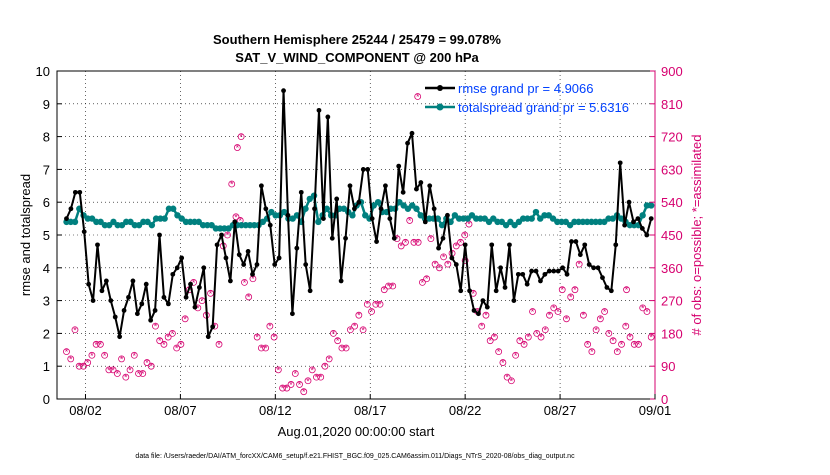  Describe the element at coordinates (46, 104) in the screenshot. I see `y-left-tick-label: 9` at that location.